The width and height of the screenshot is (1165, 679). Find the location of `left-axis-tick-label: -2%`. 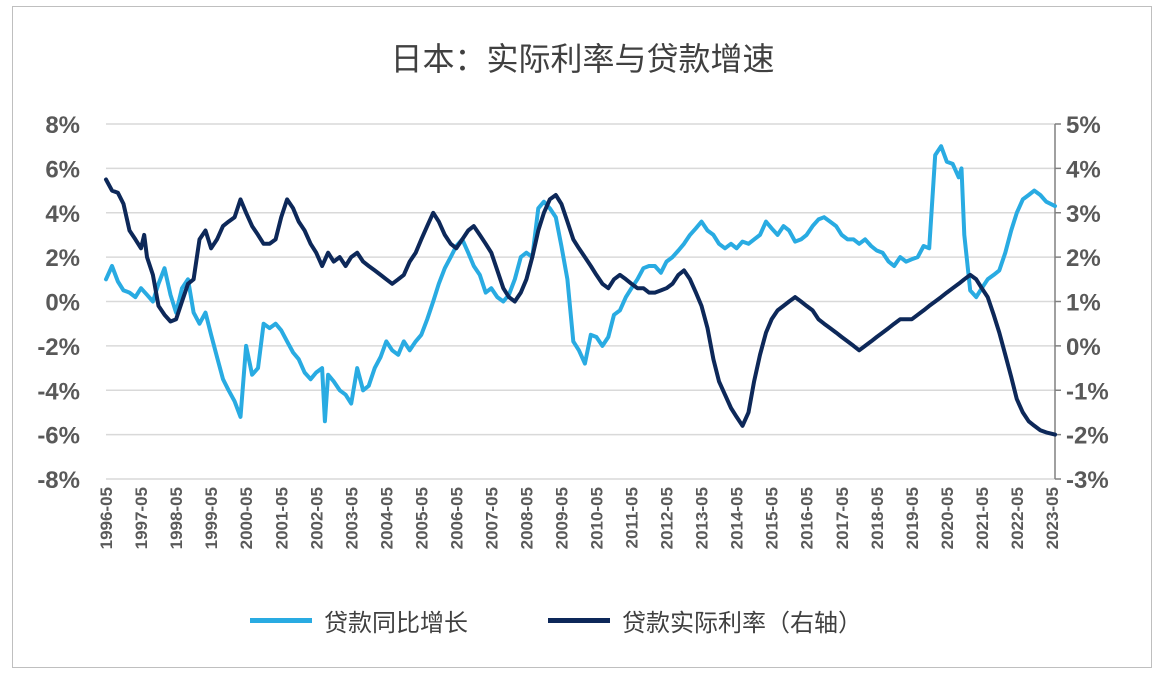

left-axis-tick-label: -2% is located at coordinates (58, 347).